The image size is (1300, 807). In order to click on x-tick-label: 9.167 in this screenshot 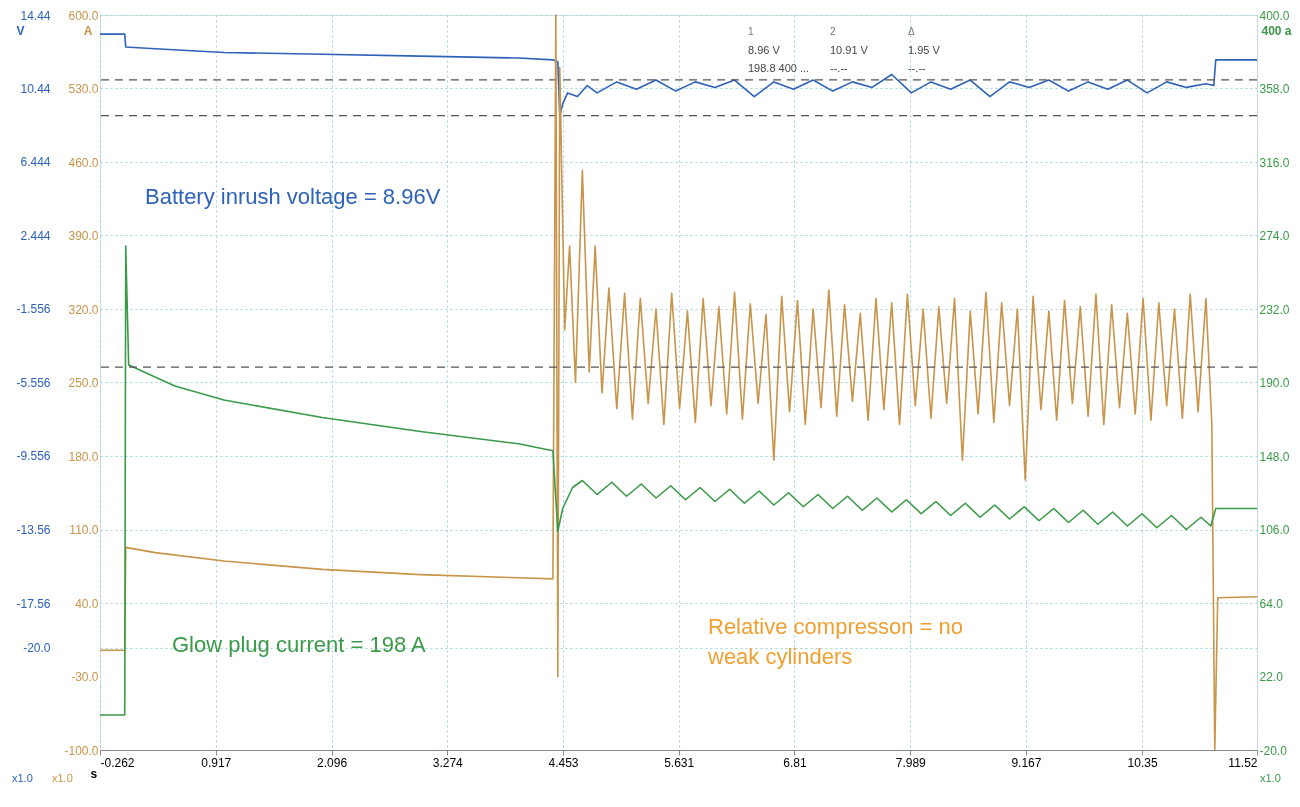, I will do `click(1026, 762)`.